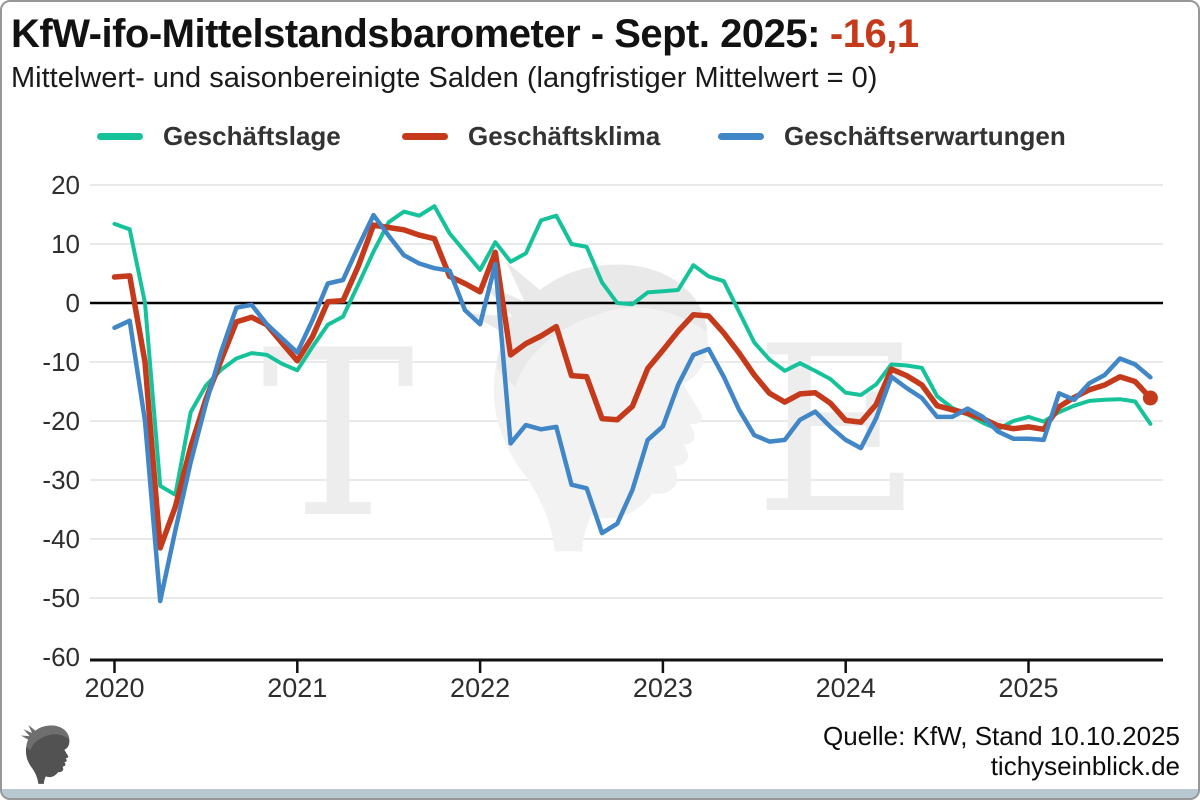 This screenshot has height=800, width=1200. I want to click on tichys-einblick-head-logo-icon, so click(45, 754).